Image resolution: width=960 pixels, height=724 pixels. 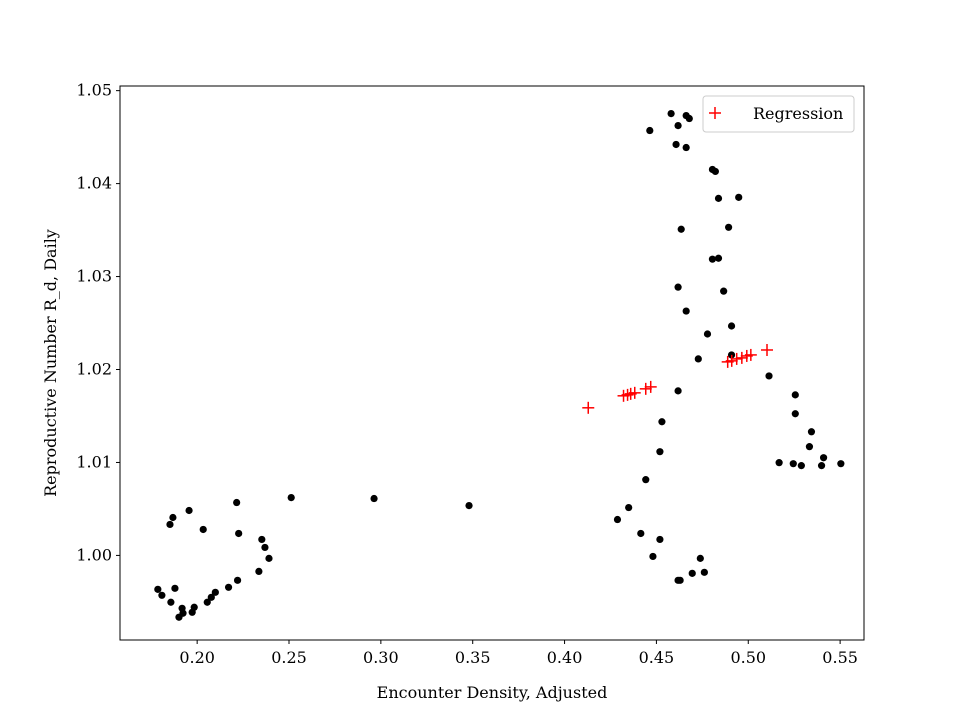 What do you see at coordinates (798, 113) in the screenshot?
I see `legend-label-regression: Regression` at bounding box center [798, 113].